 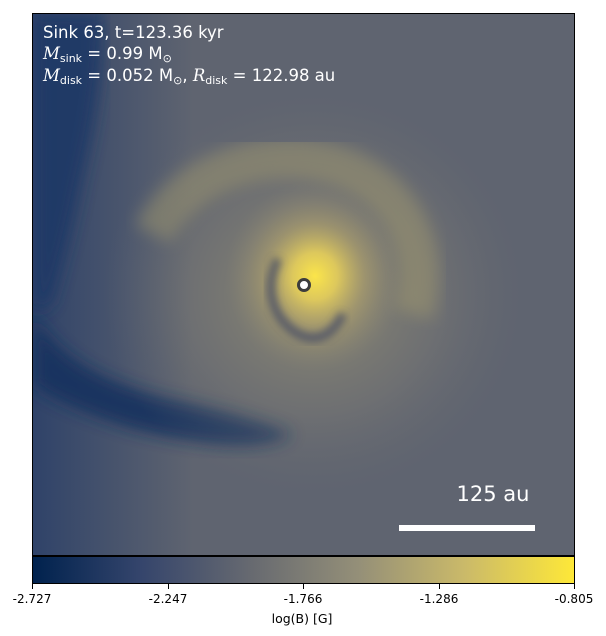 I want to click on disk-mass-value: = 0.052 M, so click(x=128, y=75).